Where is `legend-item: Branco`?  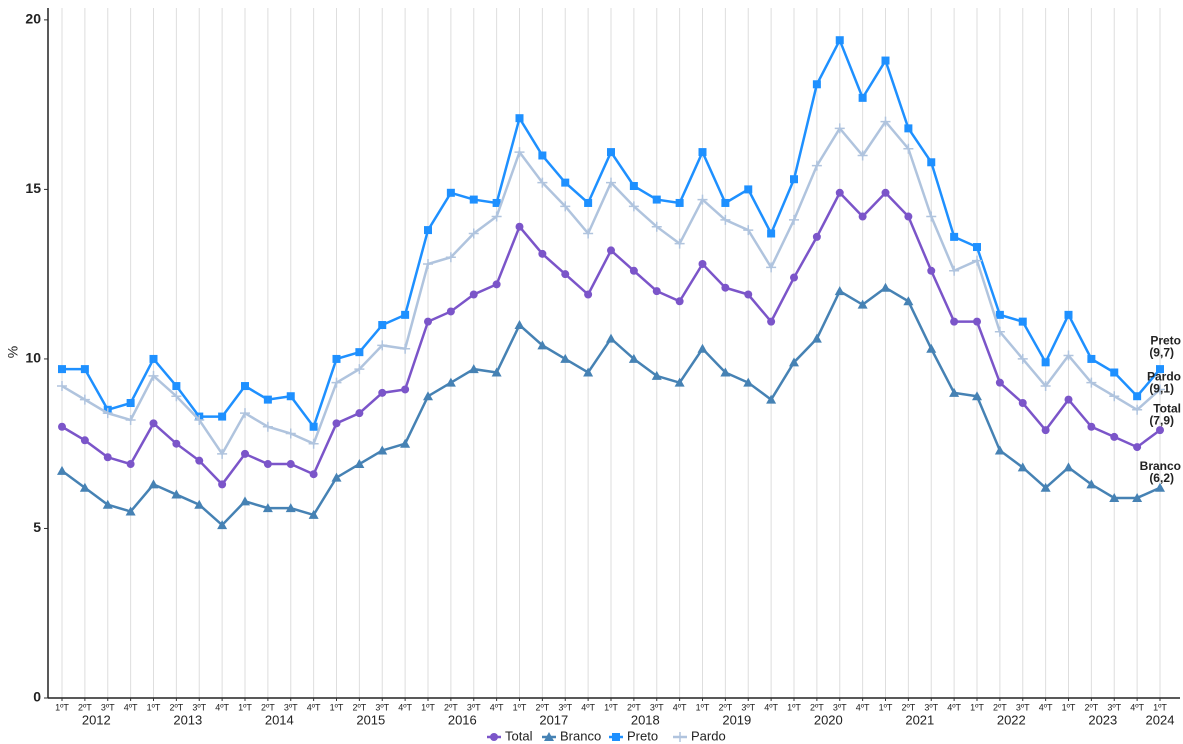 legend-item: Branco is located at coordinates (571, 735).